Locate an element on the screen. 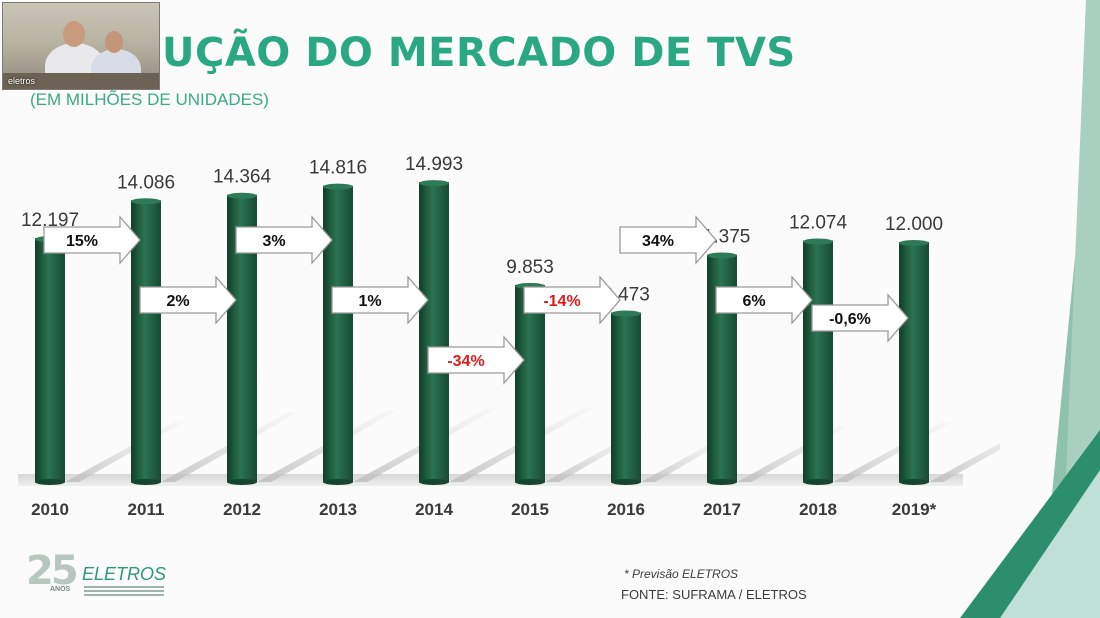 The width and height of the screenshot is (1100, 618). data-source: FONTE: SUFRAMA / ELETROS is located at coordinates (714, 594).